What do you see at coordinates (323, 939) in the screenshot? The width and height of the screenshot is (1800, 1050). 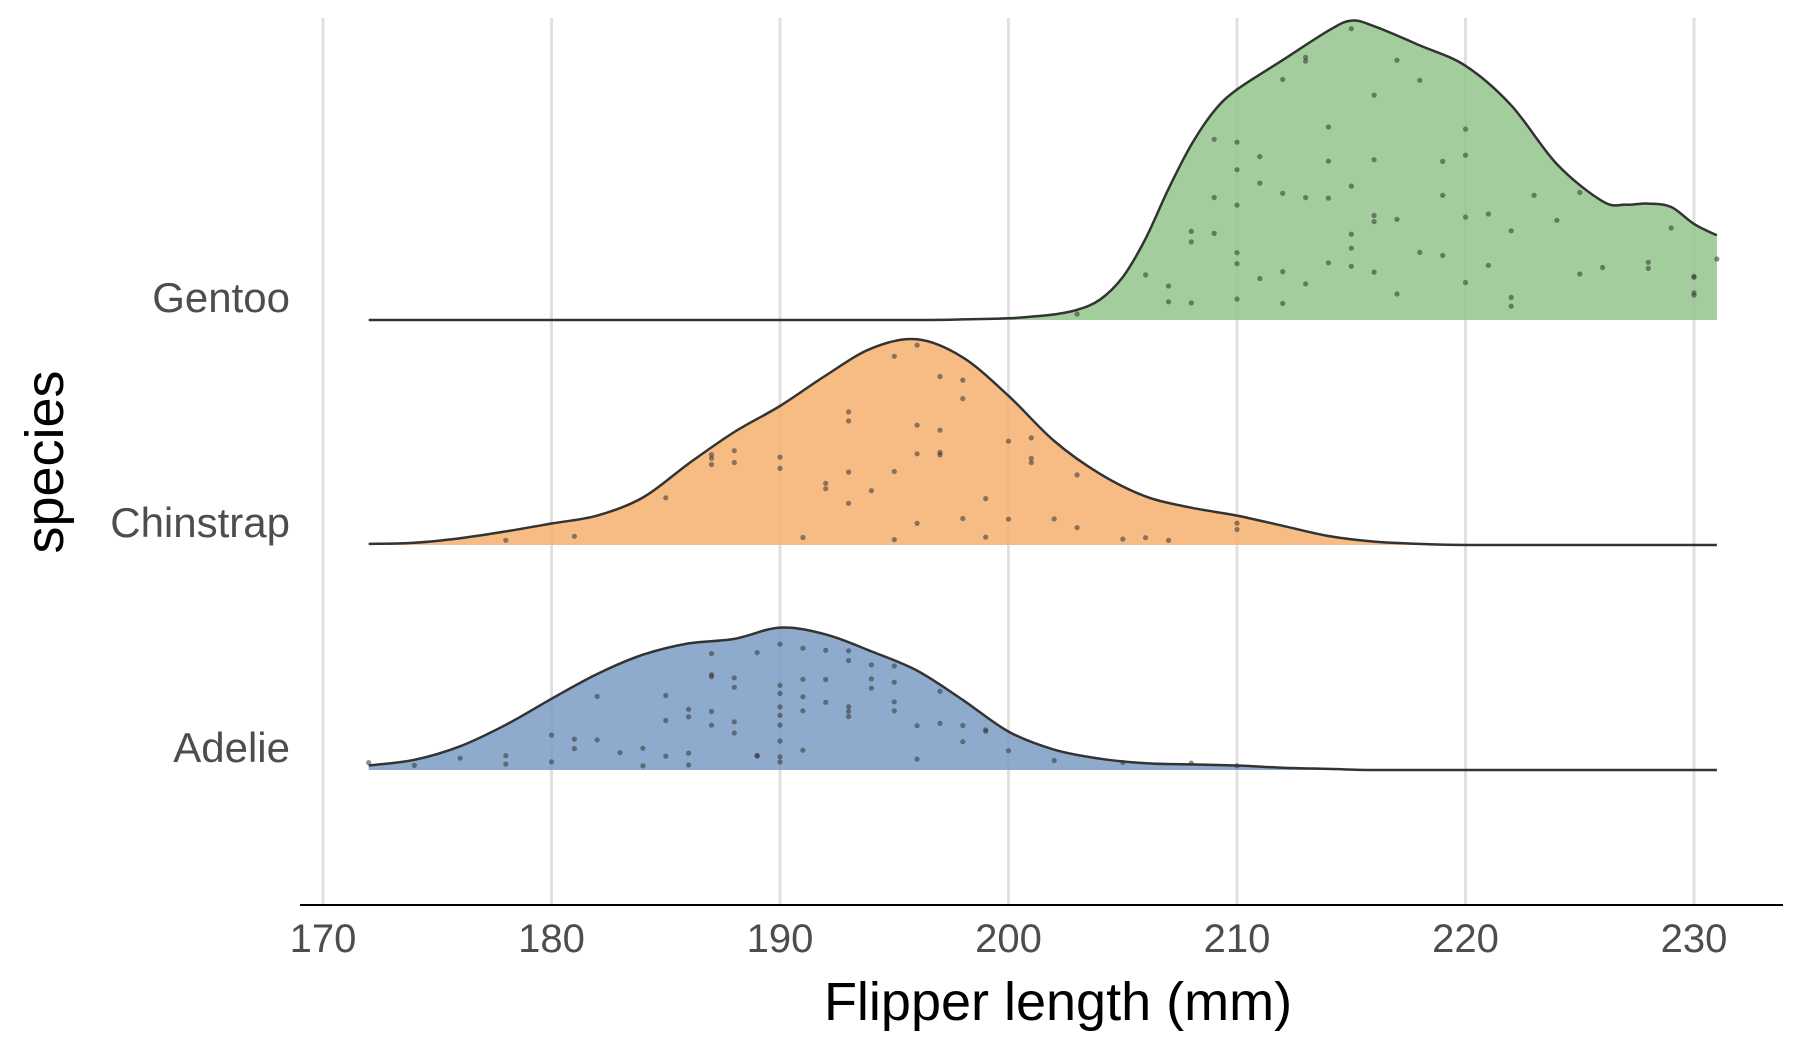 I see `x-tick-label-170: 170` at bounding box center [323, 939].